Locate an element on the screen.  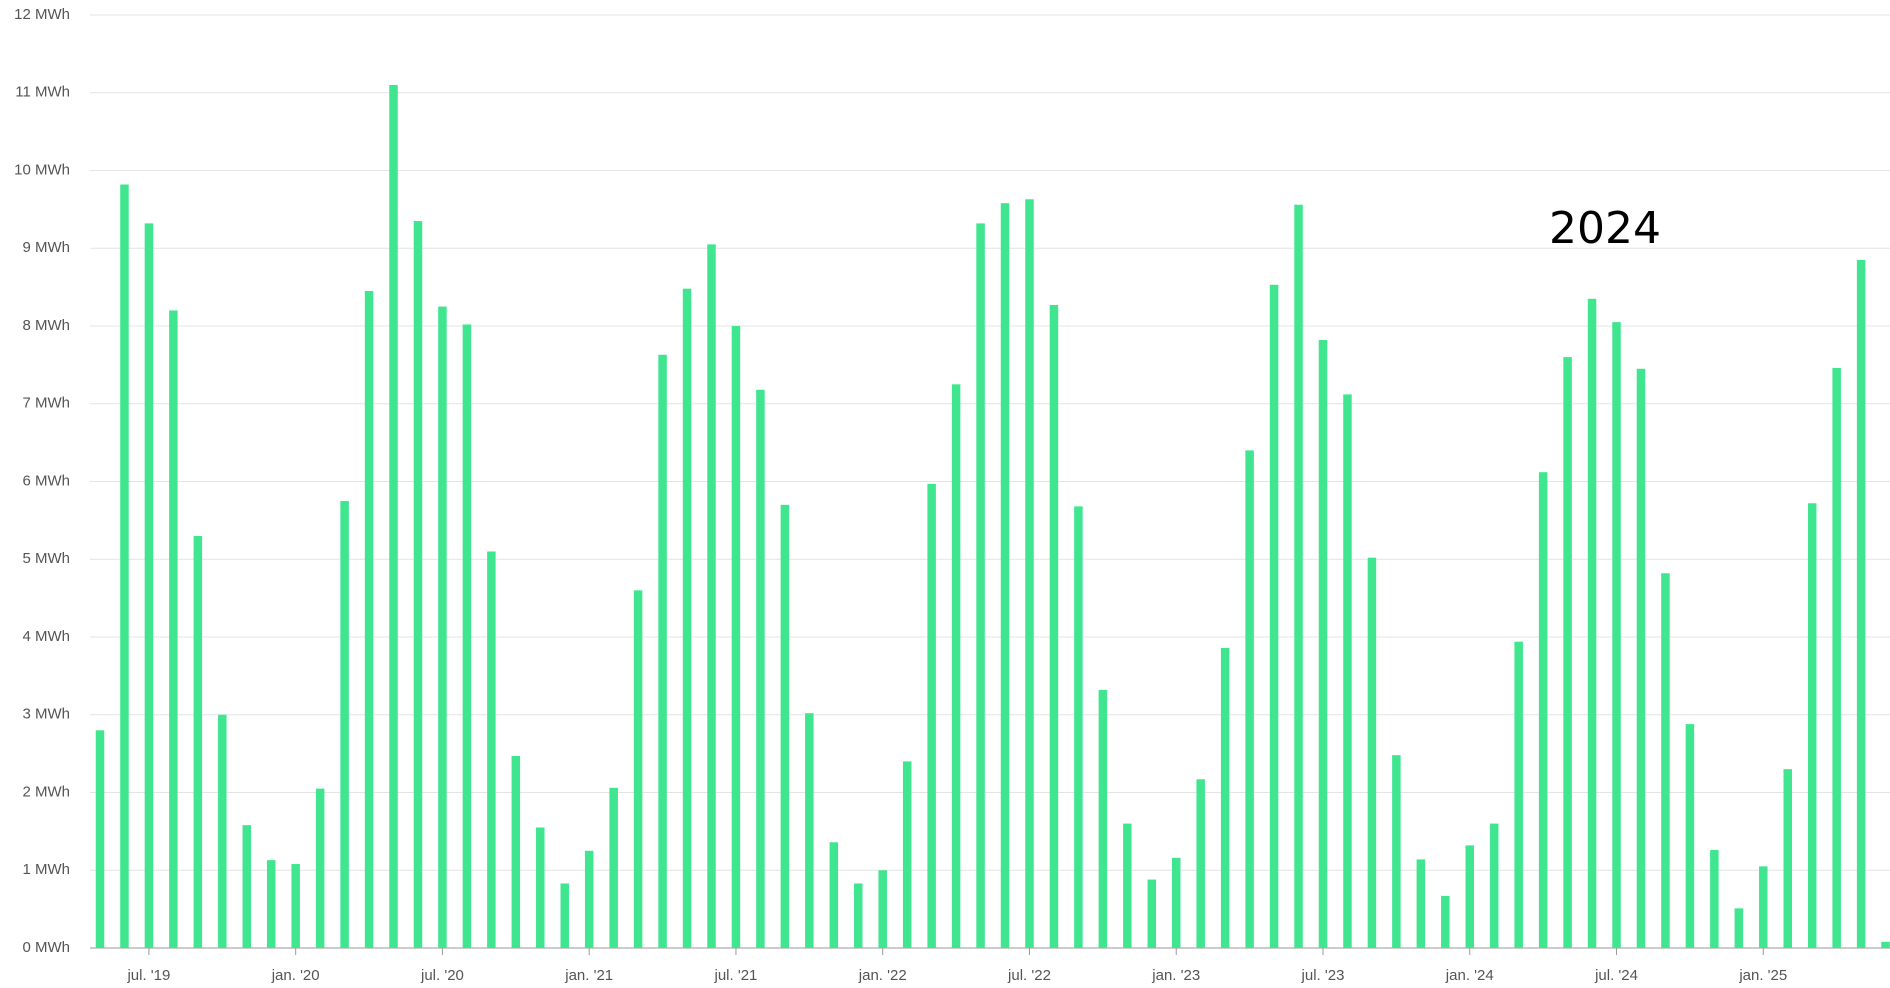
y-tick-label: 1 MWh is located at coordinates (46, 869).